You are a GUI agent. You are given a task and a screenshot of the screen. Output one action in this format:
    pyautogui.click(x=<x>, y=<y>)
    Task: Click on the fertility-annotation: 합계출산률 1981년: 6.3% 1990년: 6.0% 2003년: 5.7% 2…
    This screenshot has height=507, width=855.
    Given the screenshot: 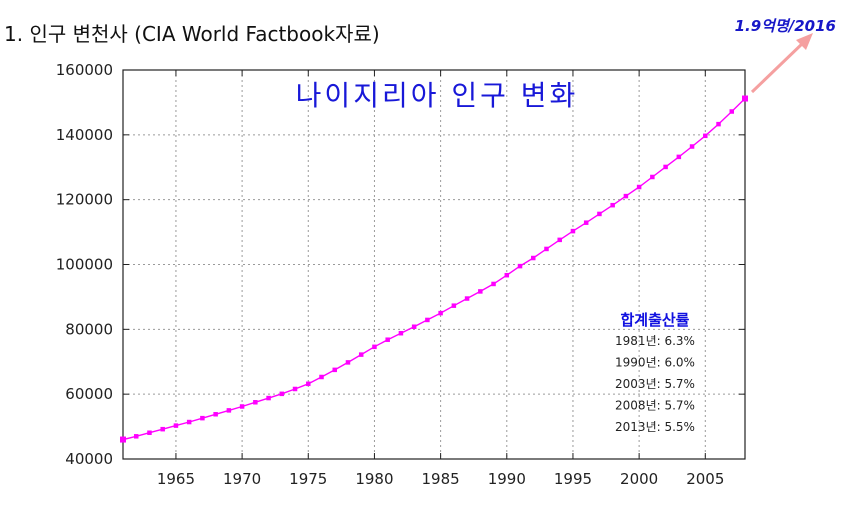 What is the action you would take?
    pyautogui.click(x=655, y=372)
    